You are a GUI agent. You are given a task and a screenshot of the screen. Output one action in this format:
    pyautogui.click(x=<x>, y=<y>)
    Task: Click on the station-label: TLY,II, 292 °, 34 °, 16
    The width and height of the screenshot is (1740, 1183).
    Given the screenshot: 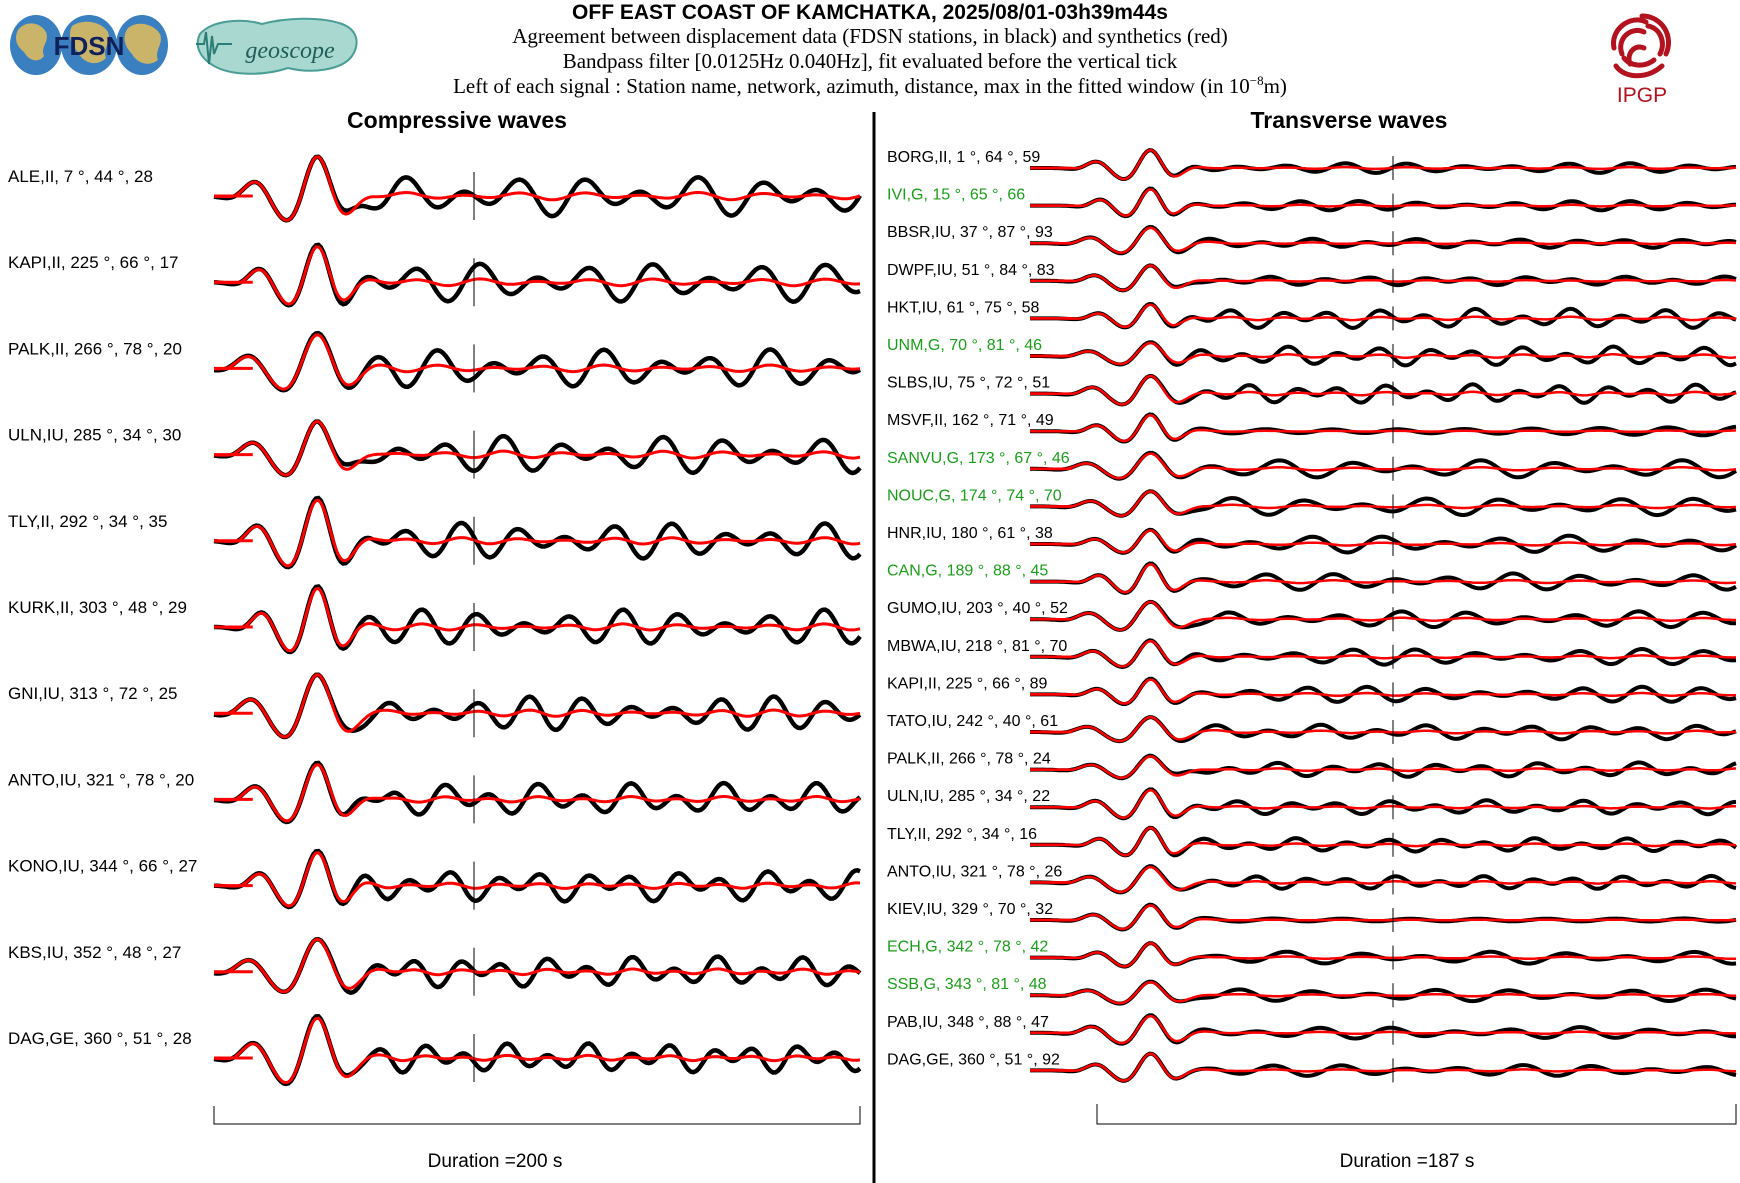 What is the action you would take?
    pyautogui.click(x=962, y=834)
    